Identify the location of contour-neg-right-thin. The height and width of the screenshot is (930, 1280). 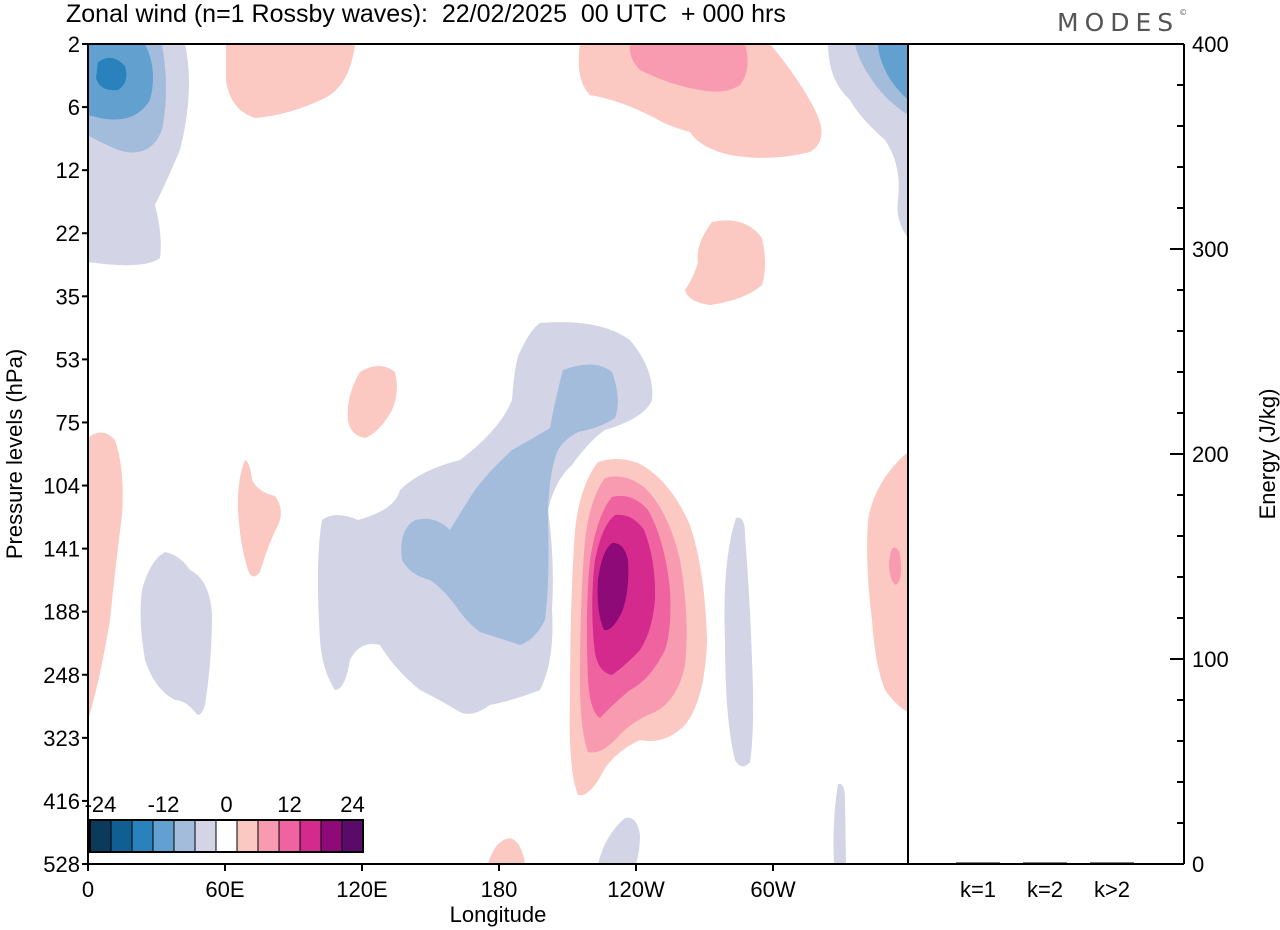
(839, 823).